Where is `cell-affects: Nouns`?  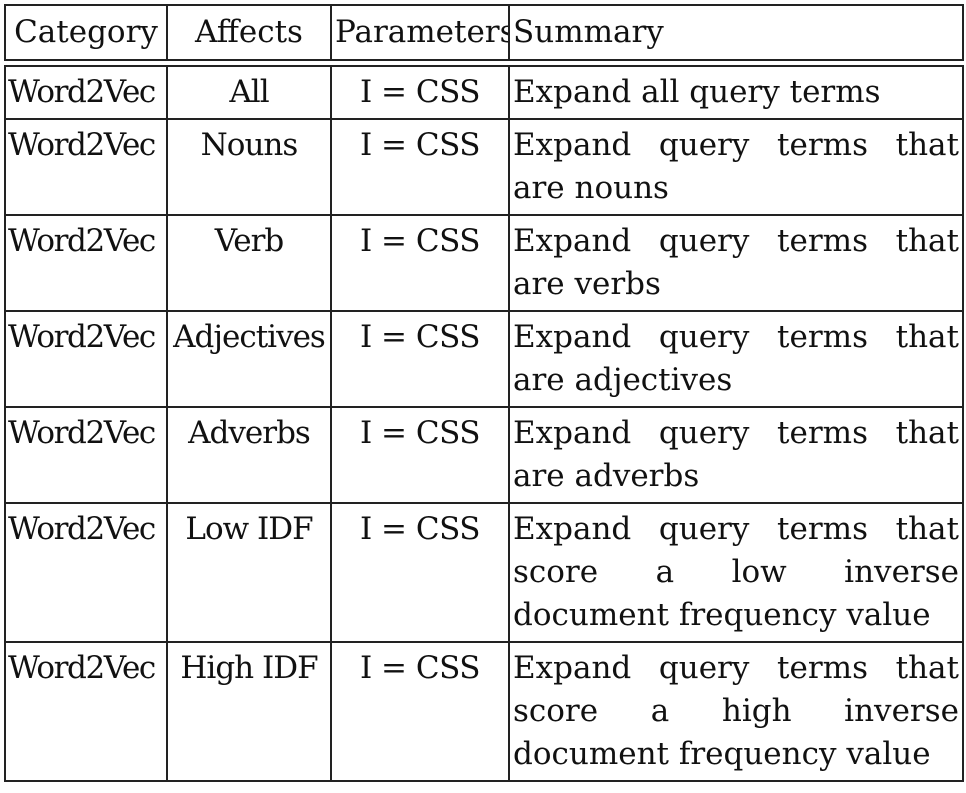 cell-affects: Nouns is located at coordinates (249, 167).